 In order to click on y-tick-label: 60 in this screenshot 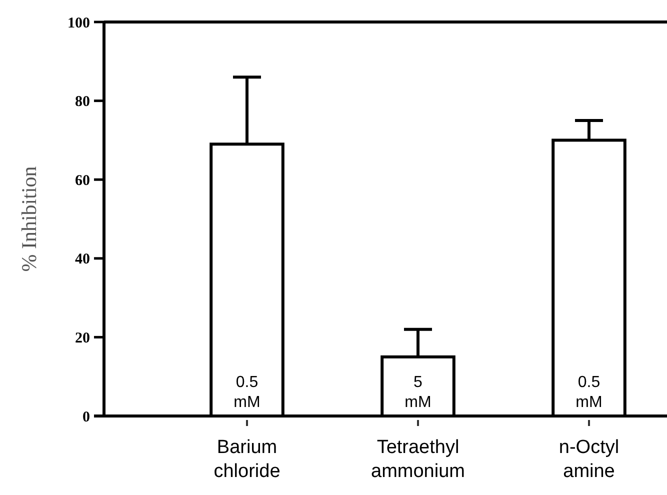, I will do `click(82, 180)`.